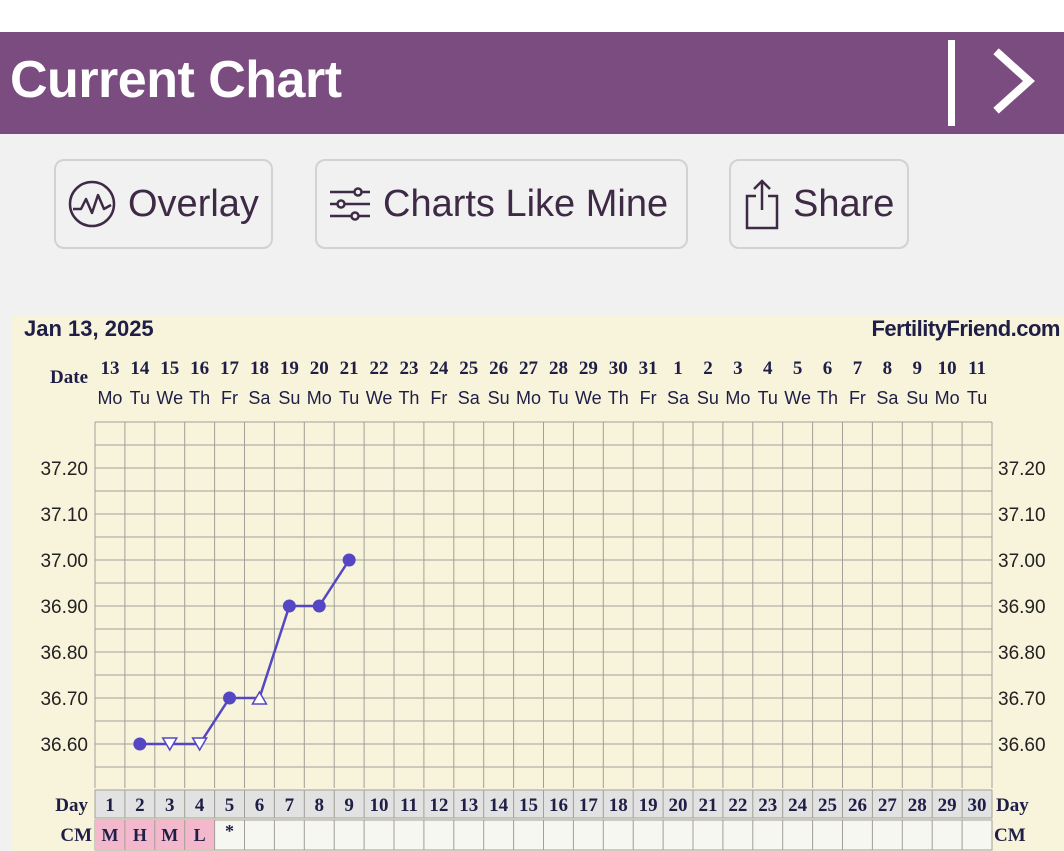  Describe the element at coordinates (438, 805) in the screenshot. I see `cycle-day-number: 12` at that location.